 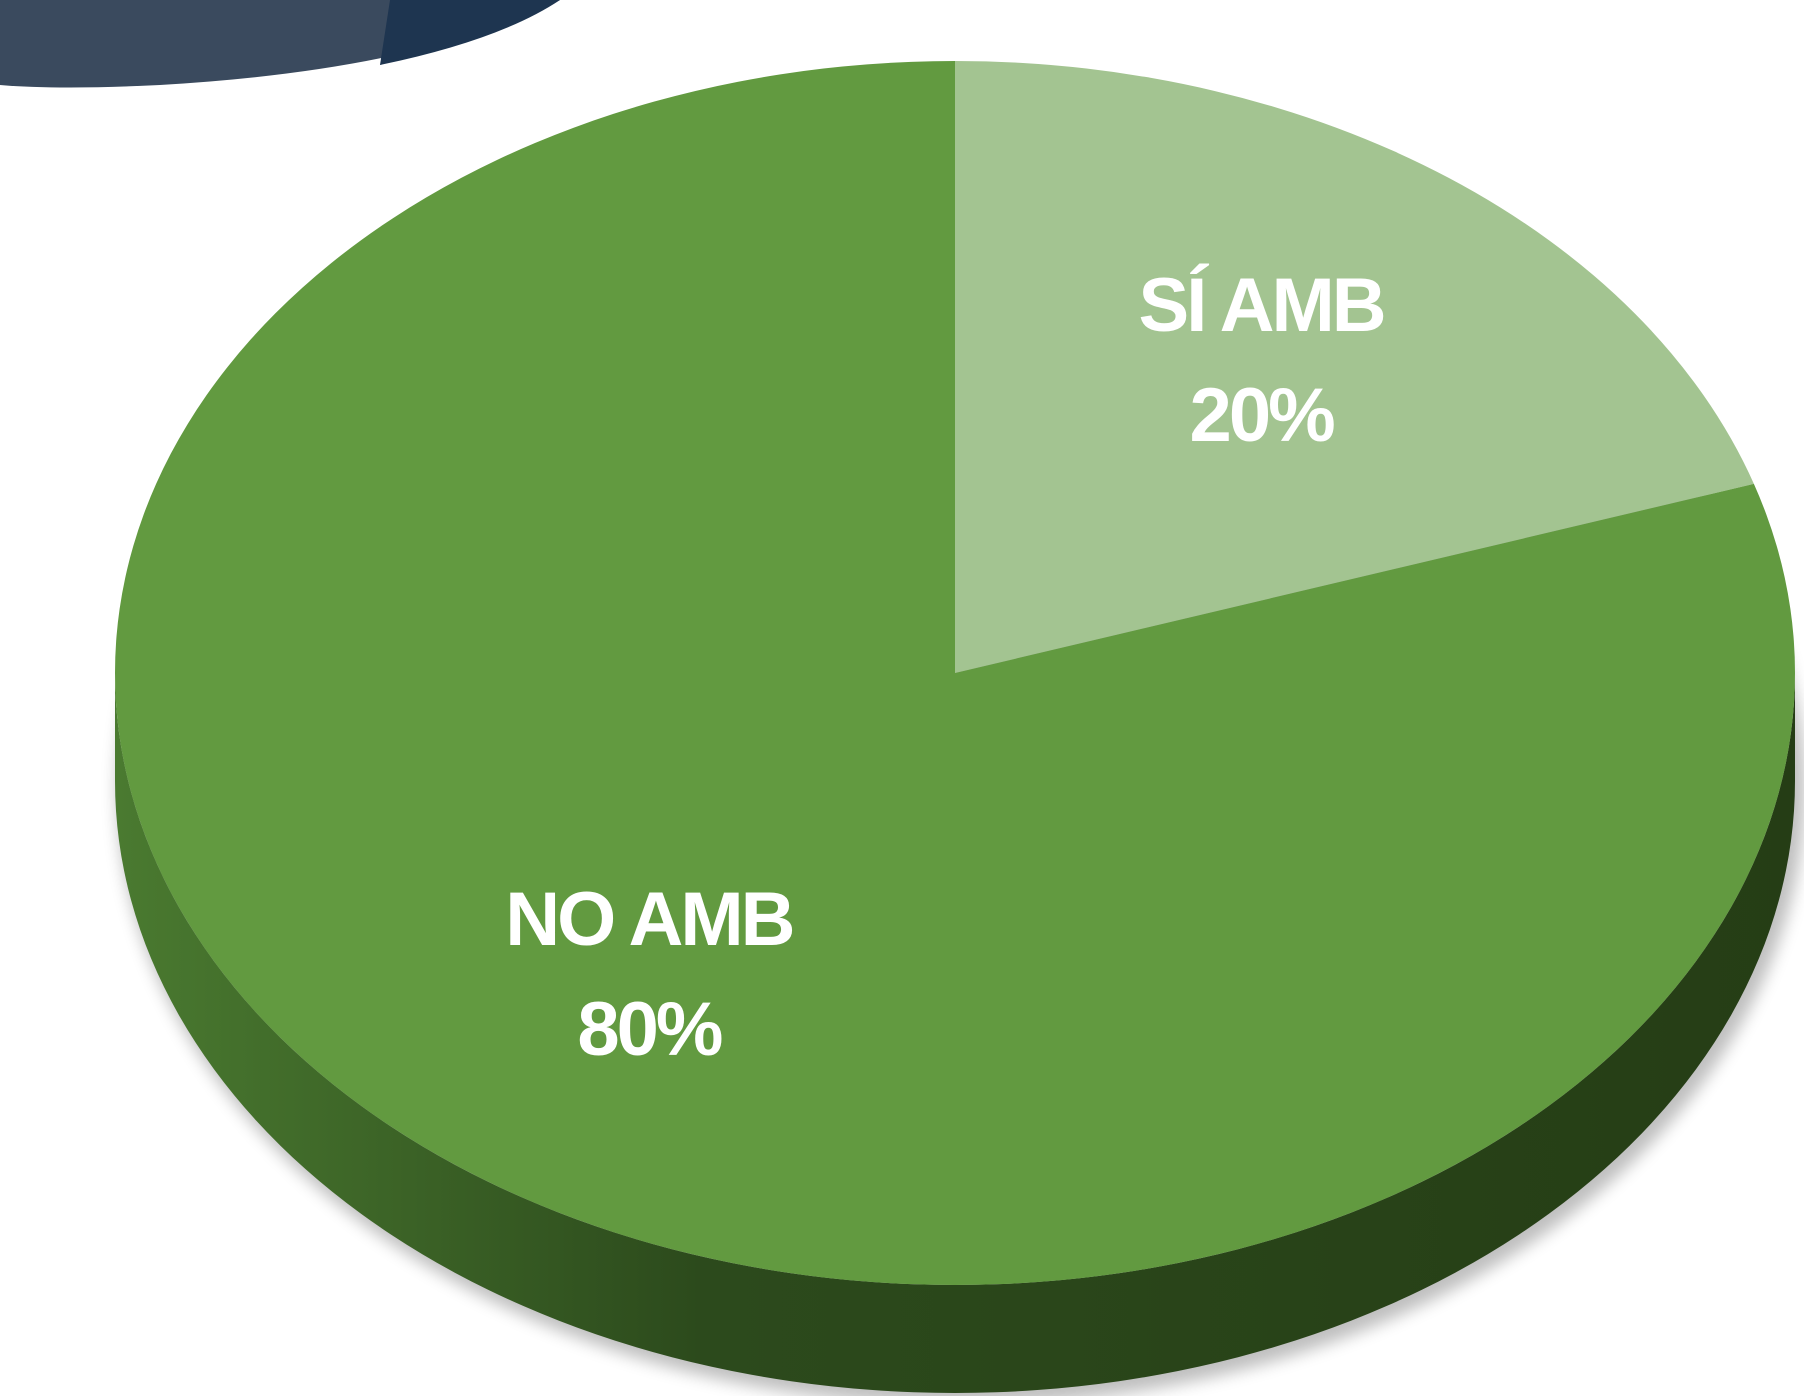 What do you see at coordinates (1261, 305) in the screenshot?
I see `slice-label: SÍ AMB` at bounding box center [1261, 305].